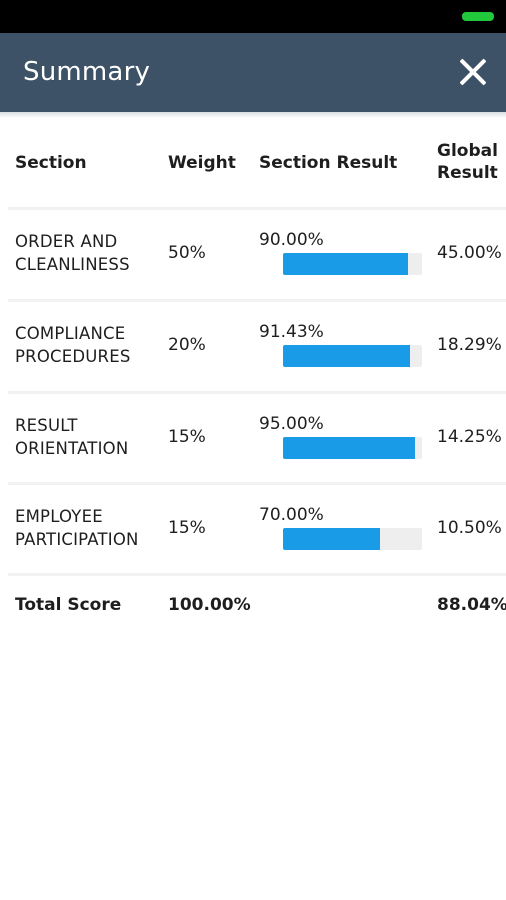 This screenshot has height=900, width=506. Describe the element at coordinates (253, 529) in the screenshot. I see `table-row: EMPLOYEE PARTICIPATION 15% 70.00% 10.50%` at that location.